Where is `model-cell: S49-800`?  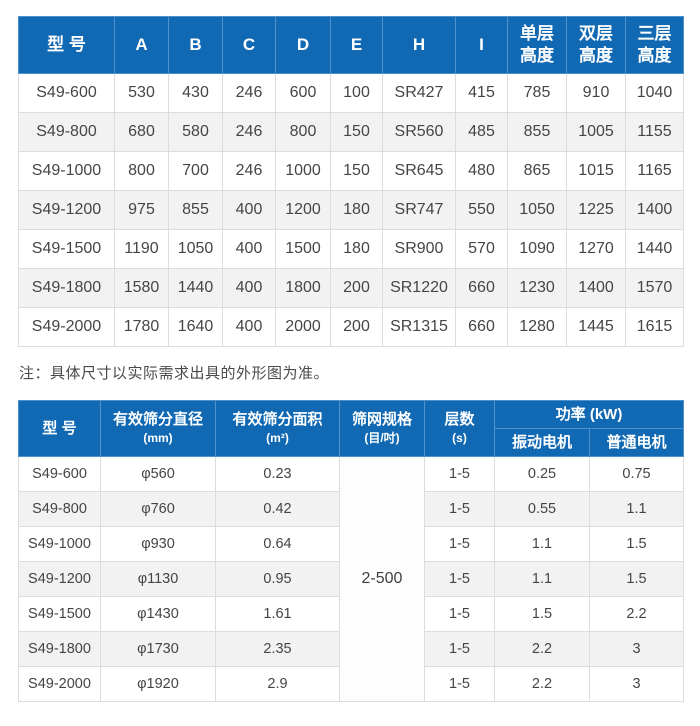
model-cell: S49-800 is located at coordinates (66, 132).